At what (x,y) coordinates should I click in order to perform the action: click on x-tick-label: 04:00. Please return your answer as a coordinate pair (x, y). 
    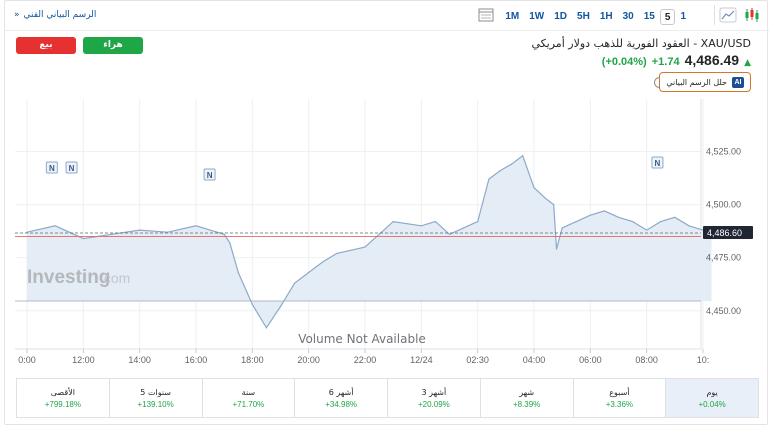
    Looking at the image, I should click on (534, 360).